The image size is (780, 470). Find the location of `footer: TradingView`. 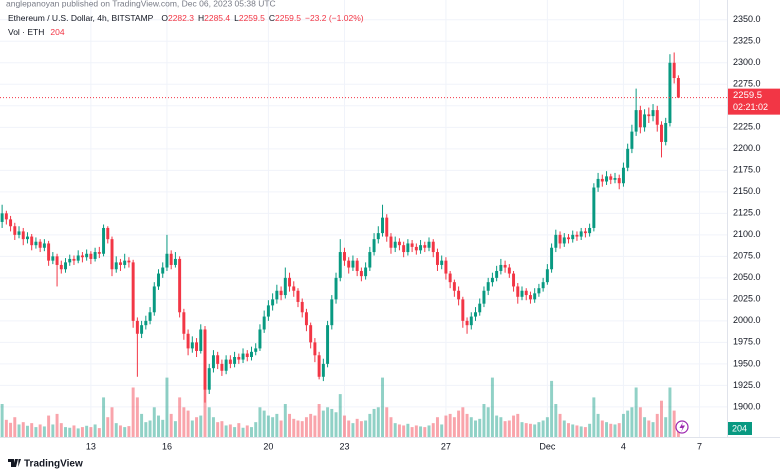

footer: TradingView is located at coordinates (45, 464).